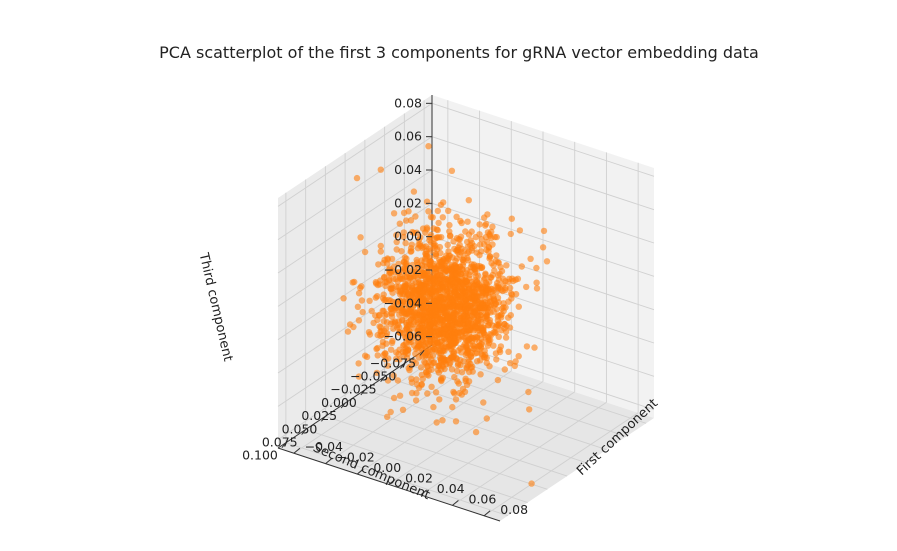 The image size is (897, 551). What do you see at coordinates (408, 202) in the screenshot?
I see `z-tick-label: 0.02` at bounding box center [408, 202].